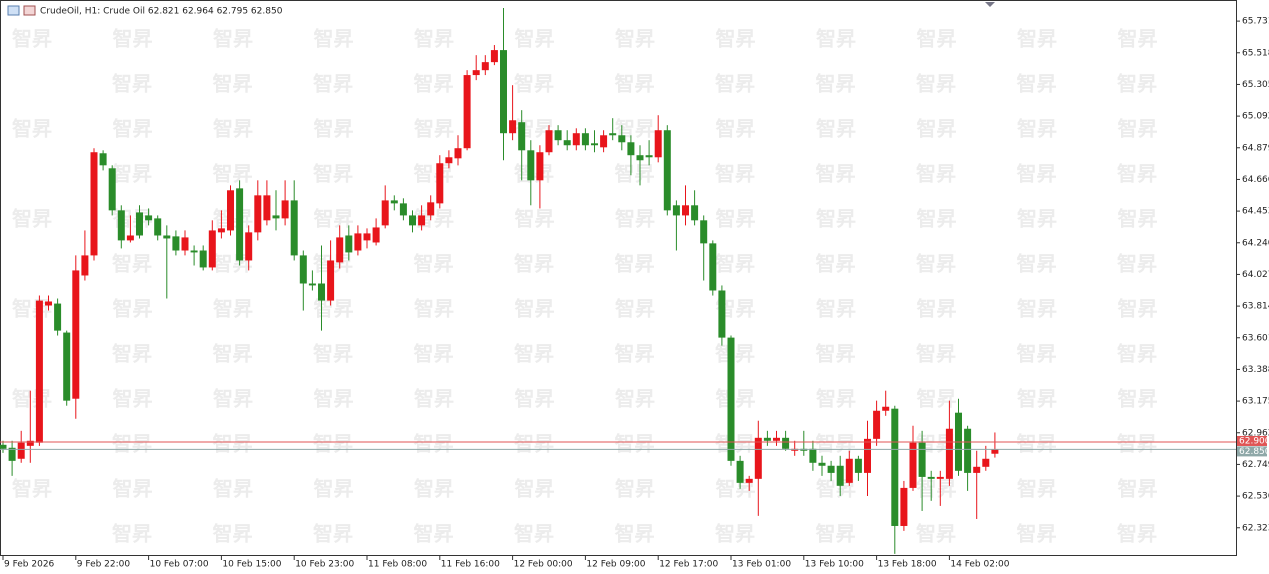 This screenshot has width=1269, height=574. Describe the element at coordinates (1255, 53) in the screenshot. I see `y-tick-label: 65.518` at that location.